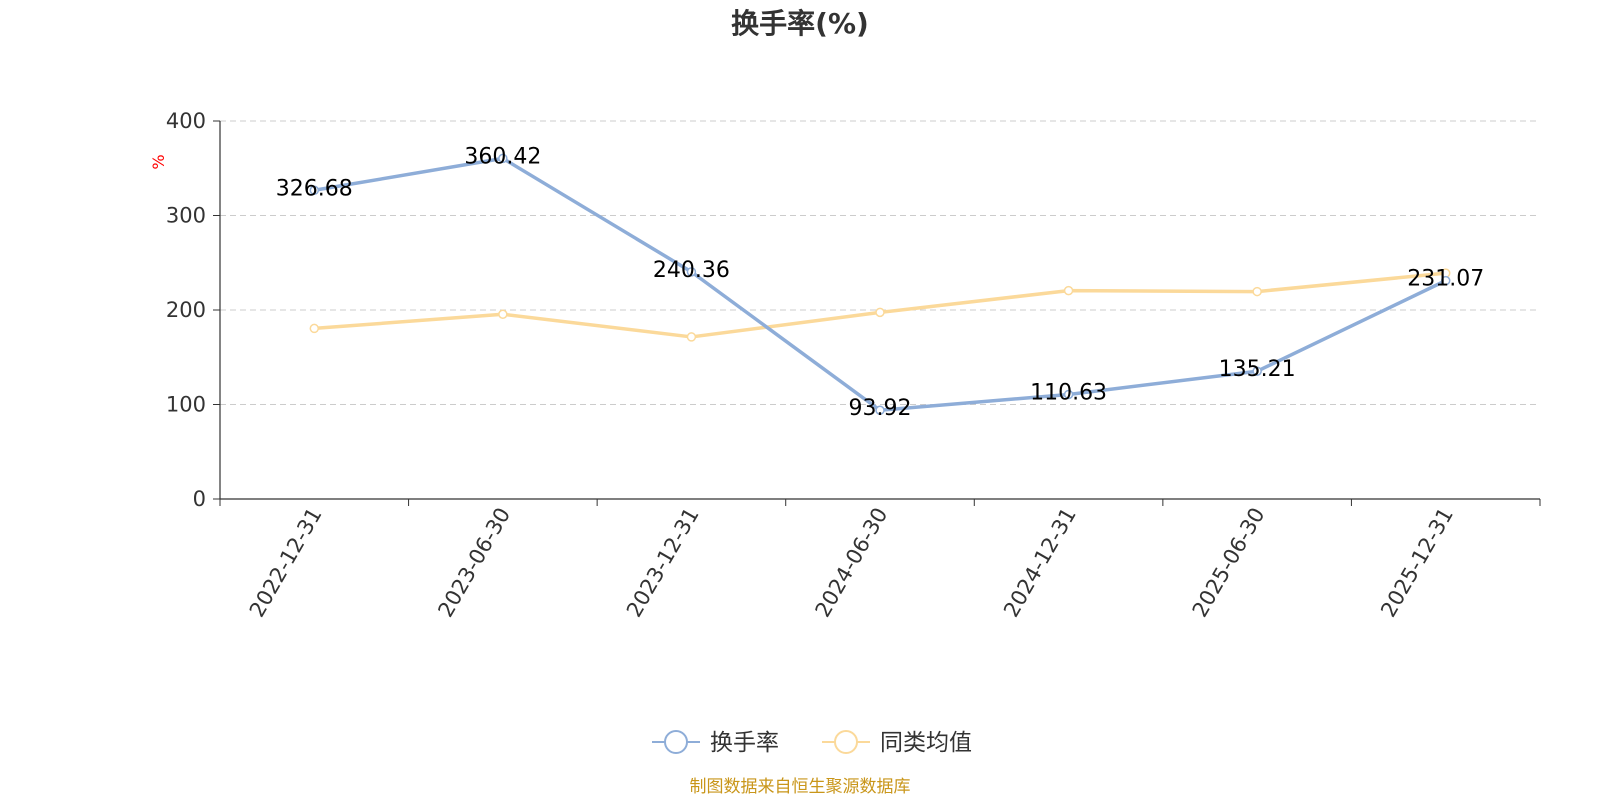 The width and height of the screenshot is (1600, 800). I want to click on x-tick-label: 2025-06-30, so click(1229, 563).